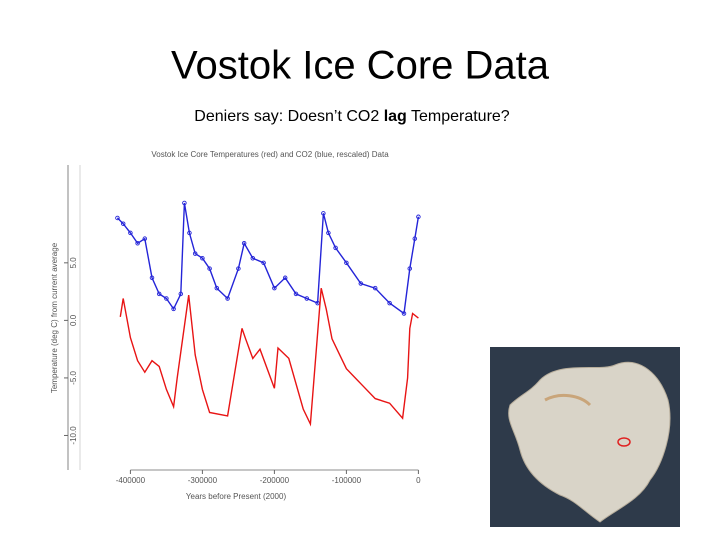  I want to click on map-landmass, so click(589, 442).